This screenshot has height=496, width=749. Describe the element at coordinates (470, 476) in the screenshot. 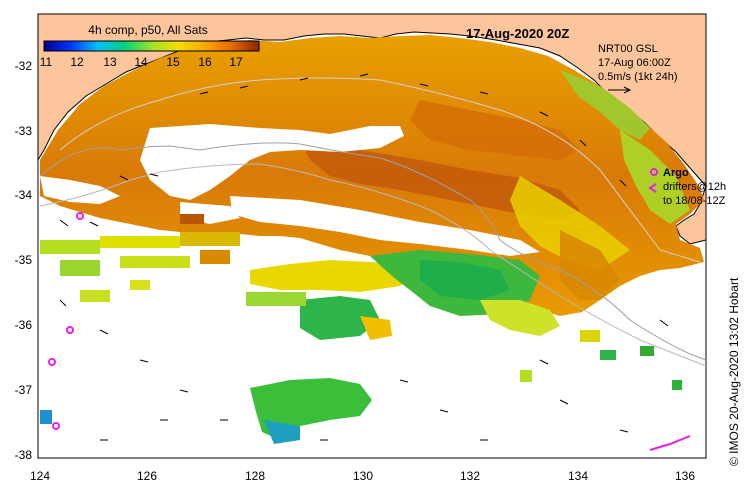

I see `x-tick-label: 132` at that location.